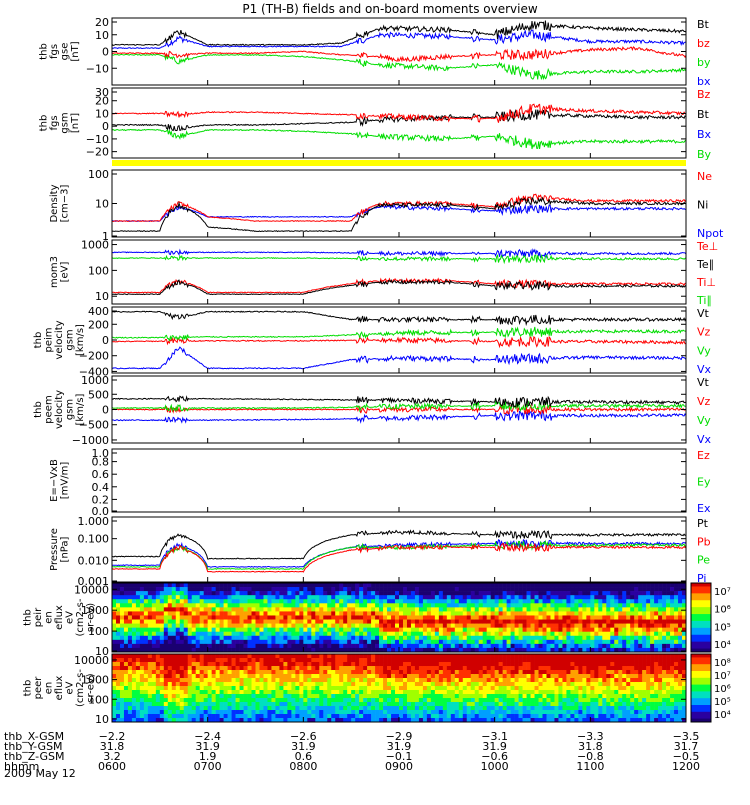 The image size is (750, 805). What do you see at coordinates (722, 627) in the screenshot?
I see `colorbar-tick-label: 10⁵` at bounding box center [722, 627].